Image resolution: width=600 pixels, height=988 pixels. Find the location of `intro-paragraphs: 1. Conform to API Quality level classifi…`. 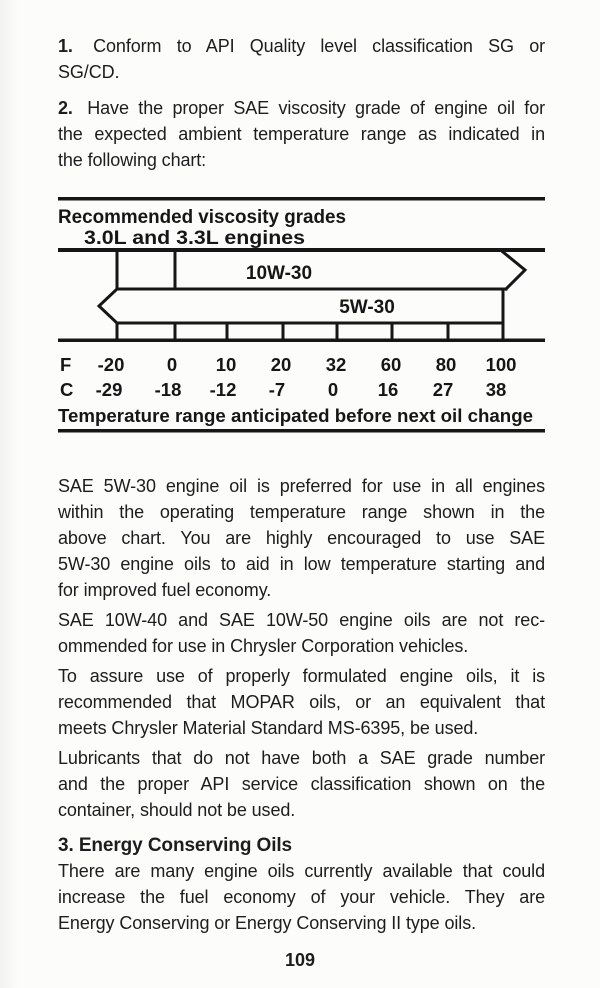

intro-paragraphs: 1. Conform to API Quality level classifi… is located at coordinates (301, 108).